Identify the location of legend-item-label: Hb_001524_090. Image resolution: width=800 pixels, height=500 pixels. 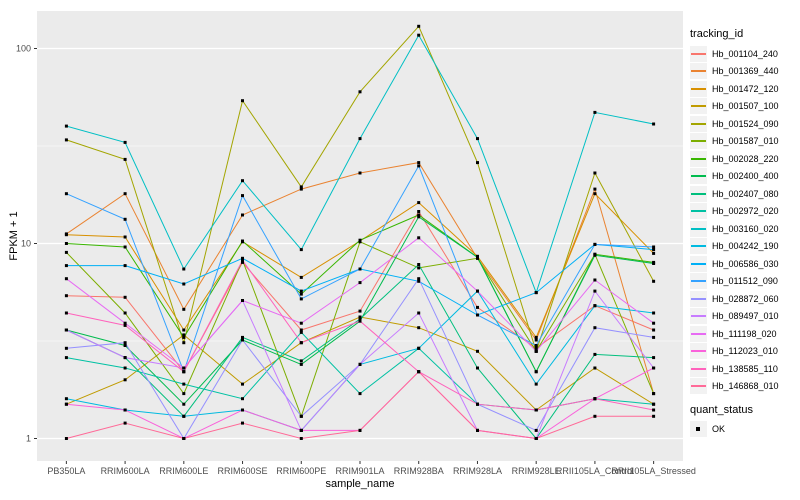
(745, 123).